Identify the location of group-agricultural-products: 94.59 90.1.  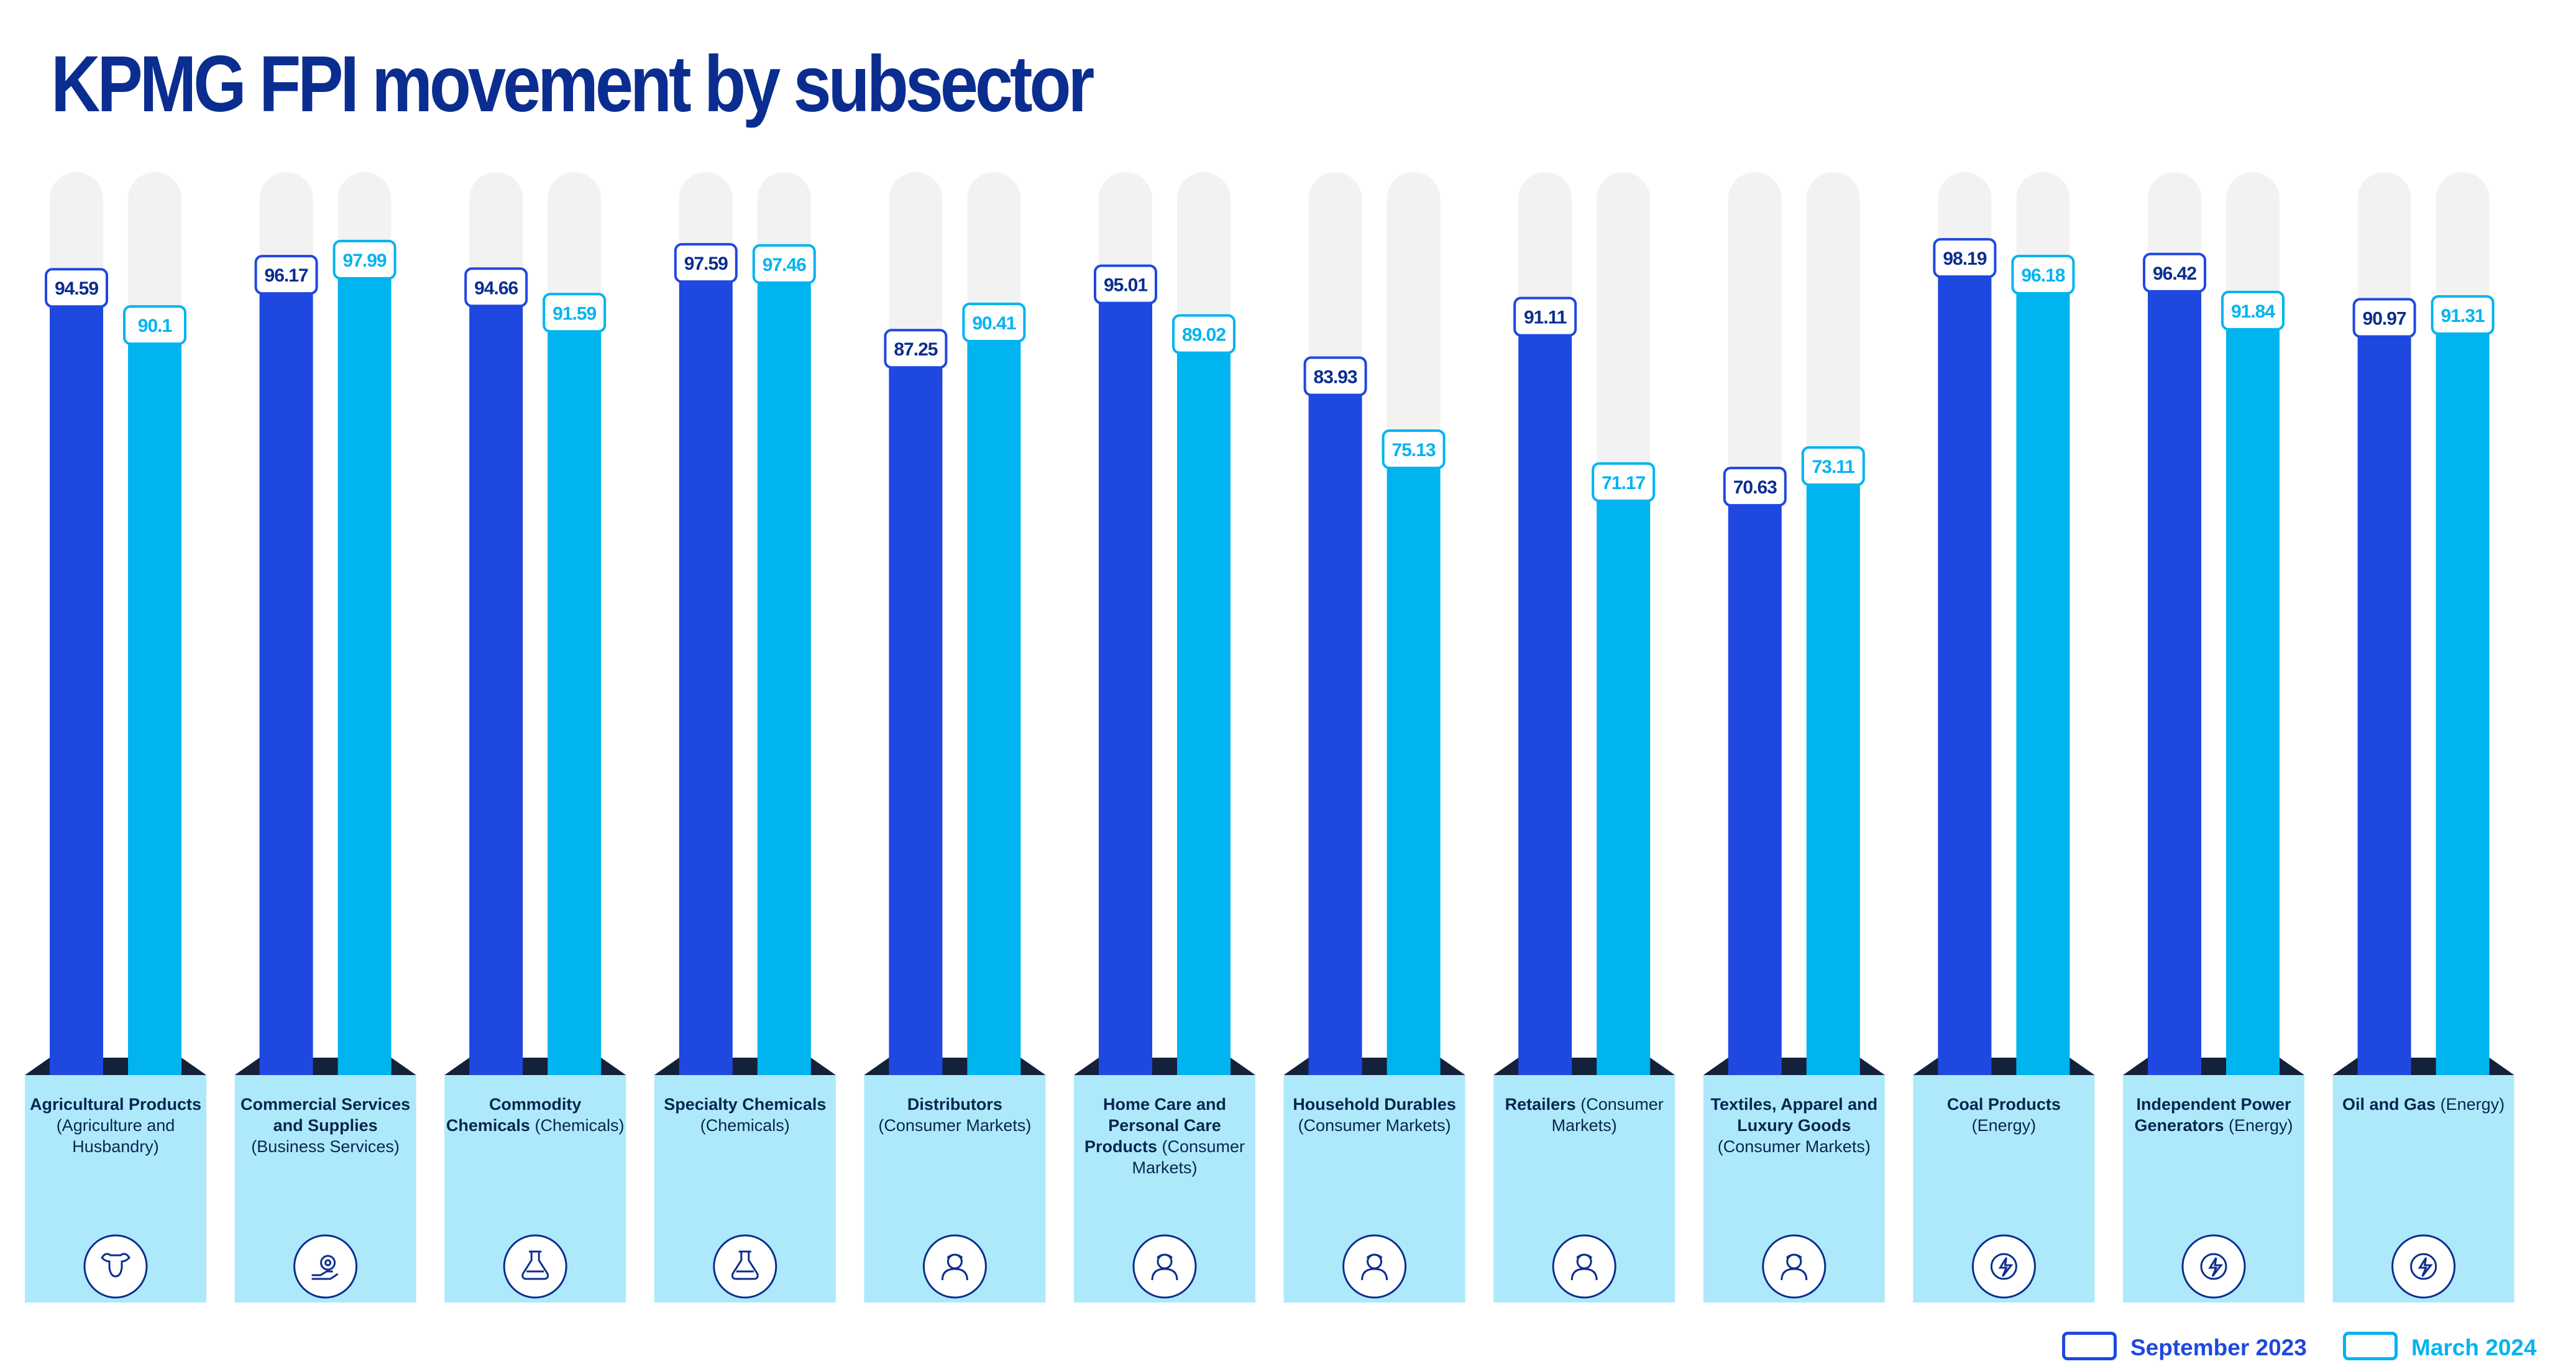
(115, 737).